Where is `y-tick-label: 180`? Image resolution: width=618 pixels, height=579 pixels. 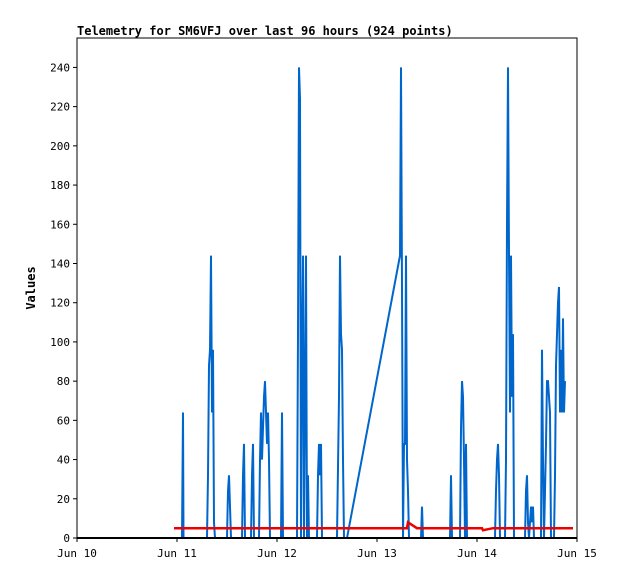 y-tick-label: 180 is located at coordinates (60, 185).